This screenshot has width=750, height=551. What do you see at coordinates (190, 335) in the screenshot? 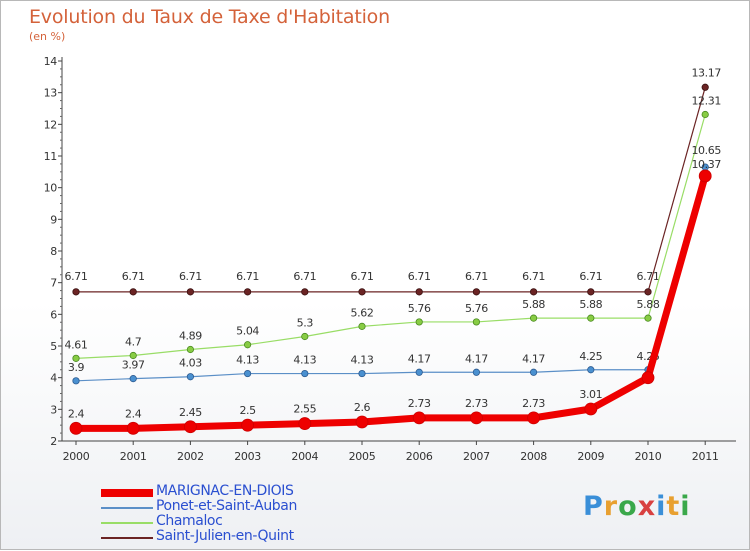
I see `data-label: 4.89` at bounding box center [190, 335].